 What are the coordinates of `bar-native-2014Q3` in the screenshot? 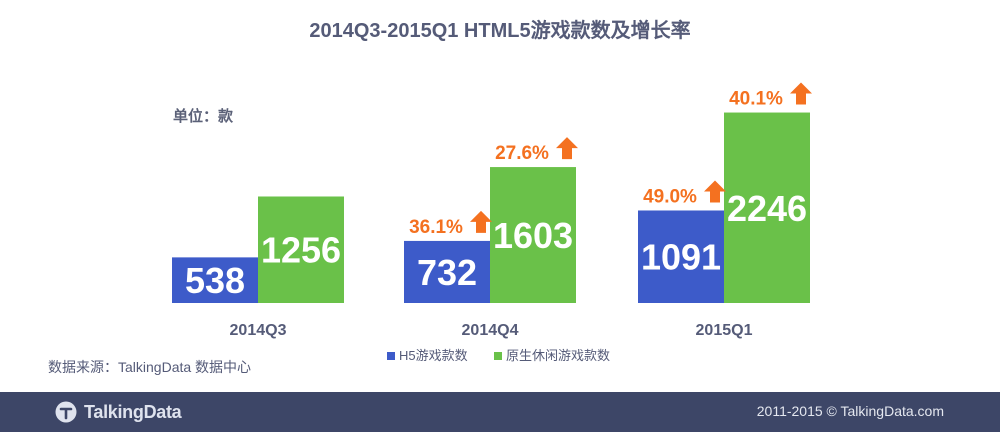 It's located at (301, 249).